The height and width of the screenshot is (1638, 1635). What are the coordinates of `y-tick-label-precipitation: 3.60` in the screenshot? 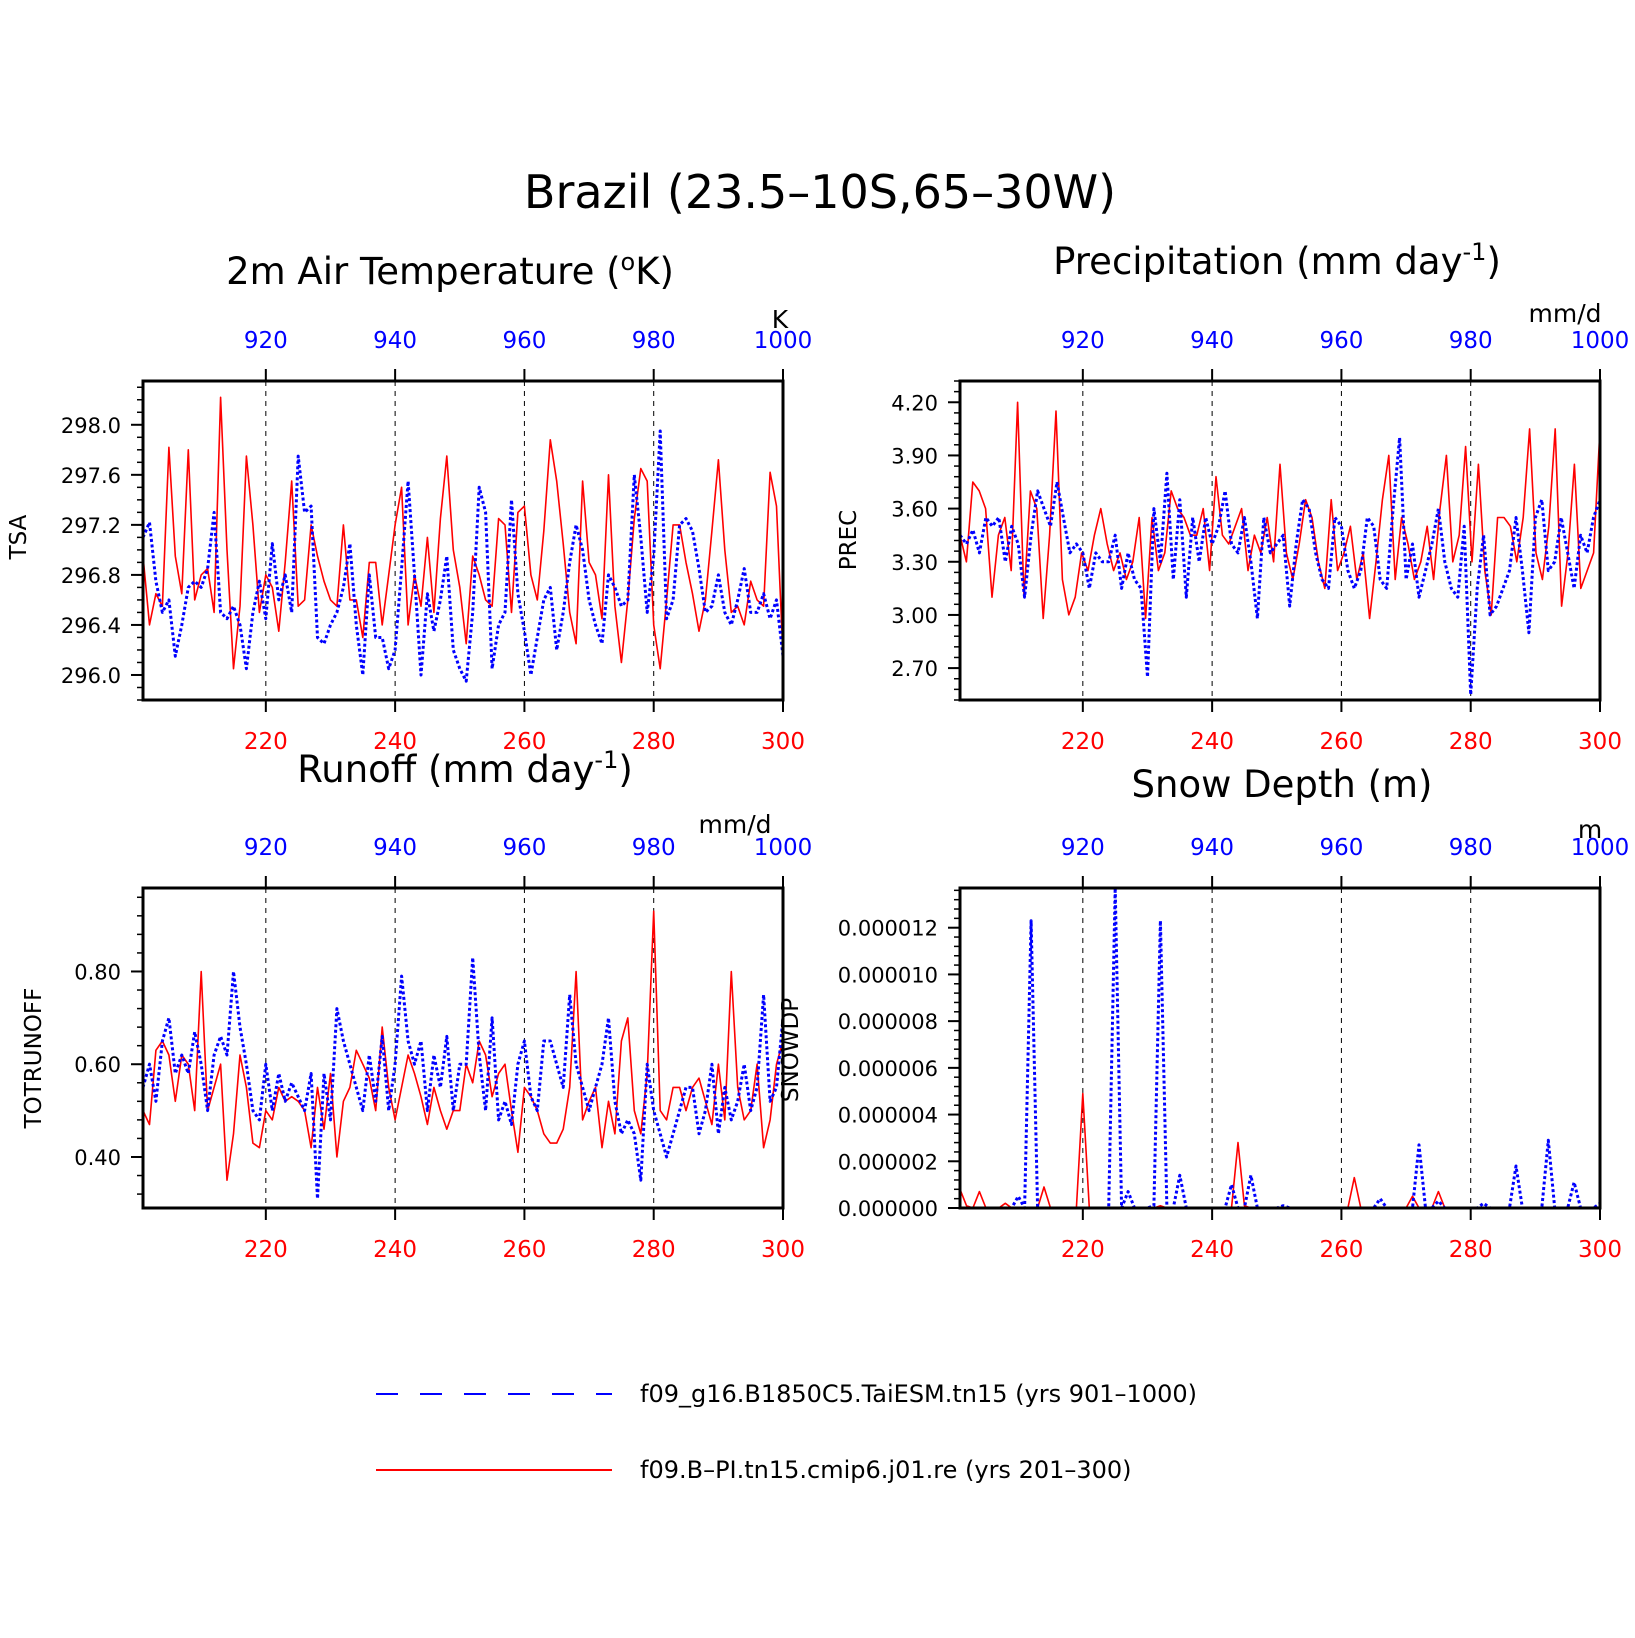 It's located at (914, 510).